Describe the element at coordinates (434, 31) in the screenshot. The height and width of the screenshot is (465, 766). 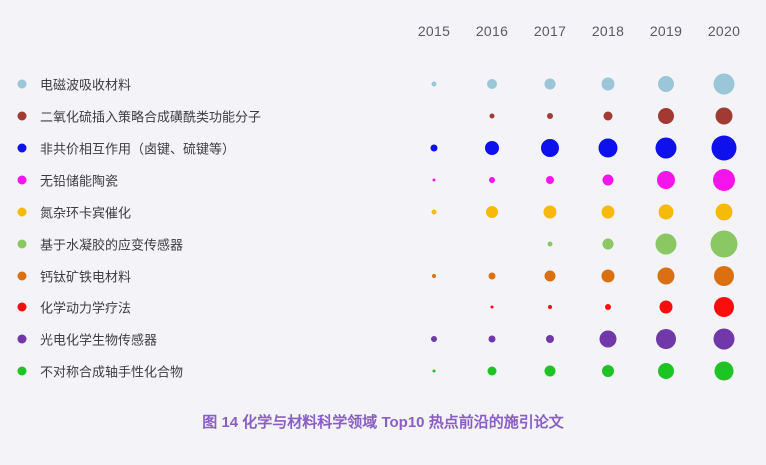
I see `year-label: 2015` at that location.